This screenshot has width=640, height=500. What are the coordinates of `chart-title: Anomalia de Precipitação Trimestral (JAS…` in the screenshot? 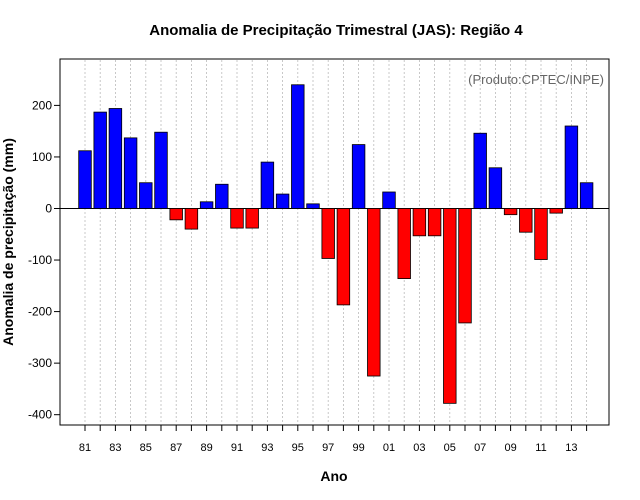 It's located at (336, 30).